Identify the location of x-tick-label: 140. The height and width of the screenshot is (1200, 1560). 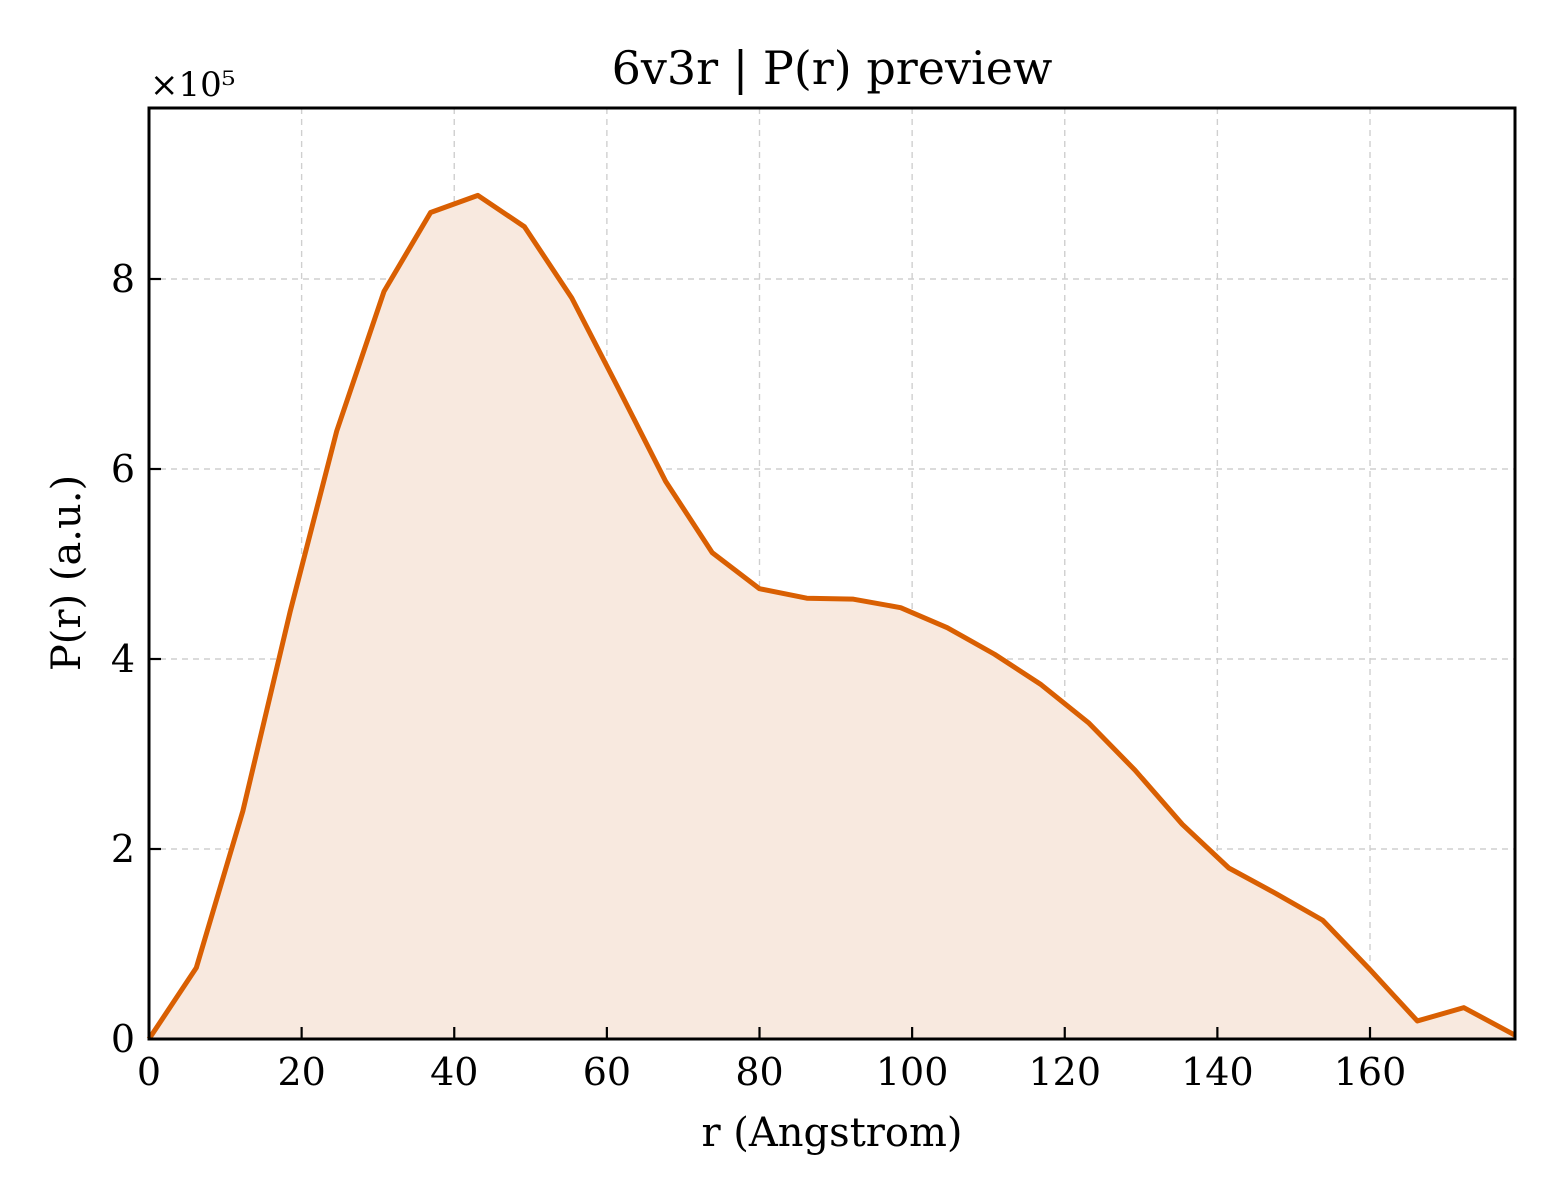
(1217, 1072).